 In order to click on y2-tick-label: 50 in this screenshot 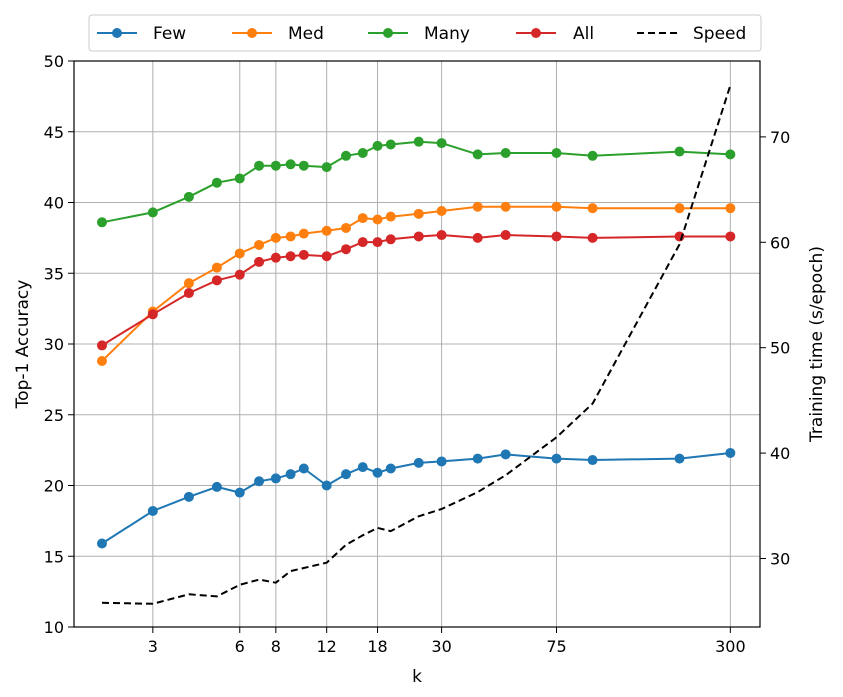, I will do `click(780, 348)`.